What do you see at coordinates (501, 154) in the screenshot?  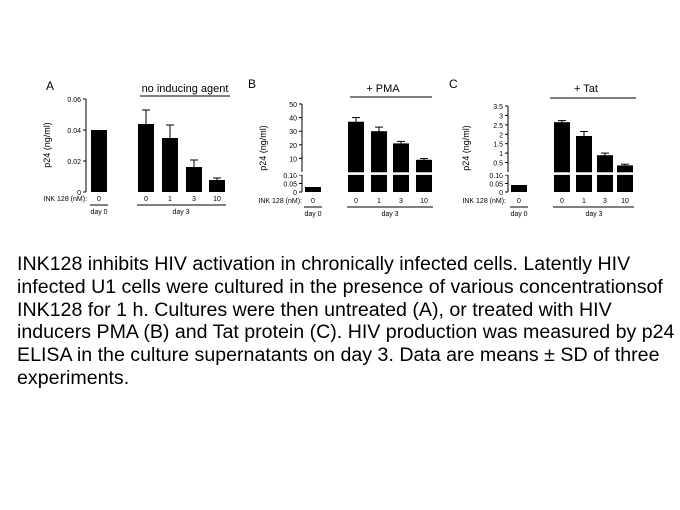 I see `y-tick-label: 1` at bounding box center [501, 154].